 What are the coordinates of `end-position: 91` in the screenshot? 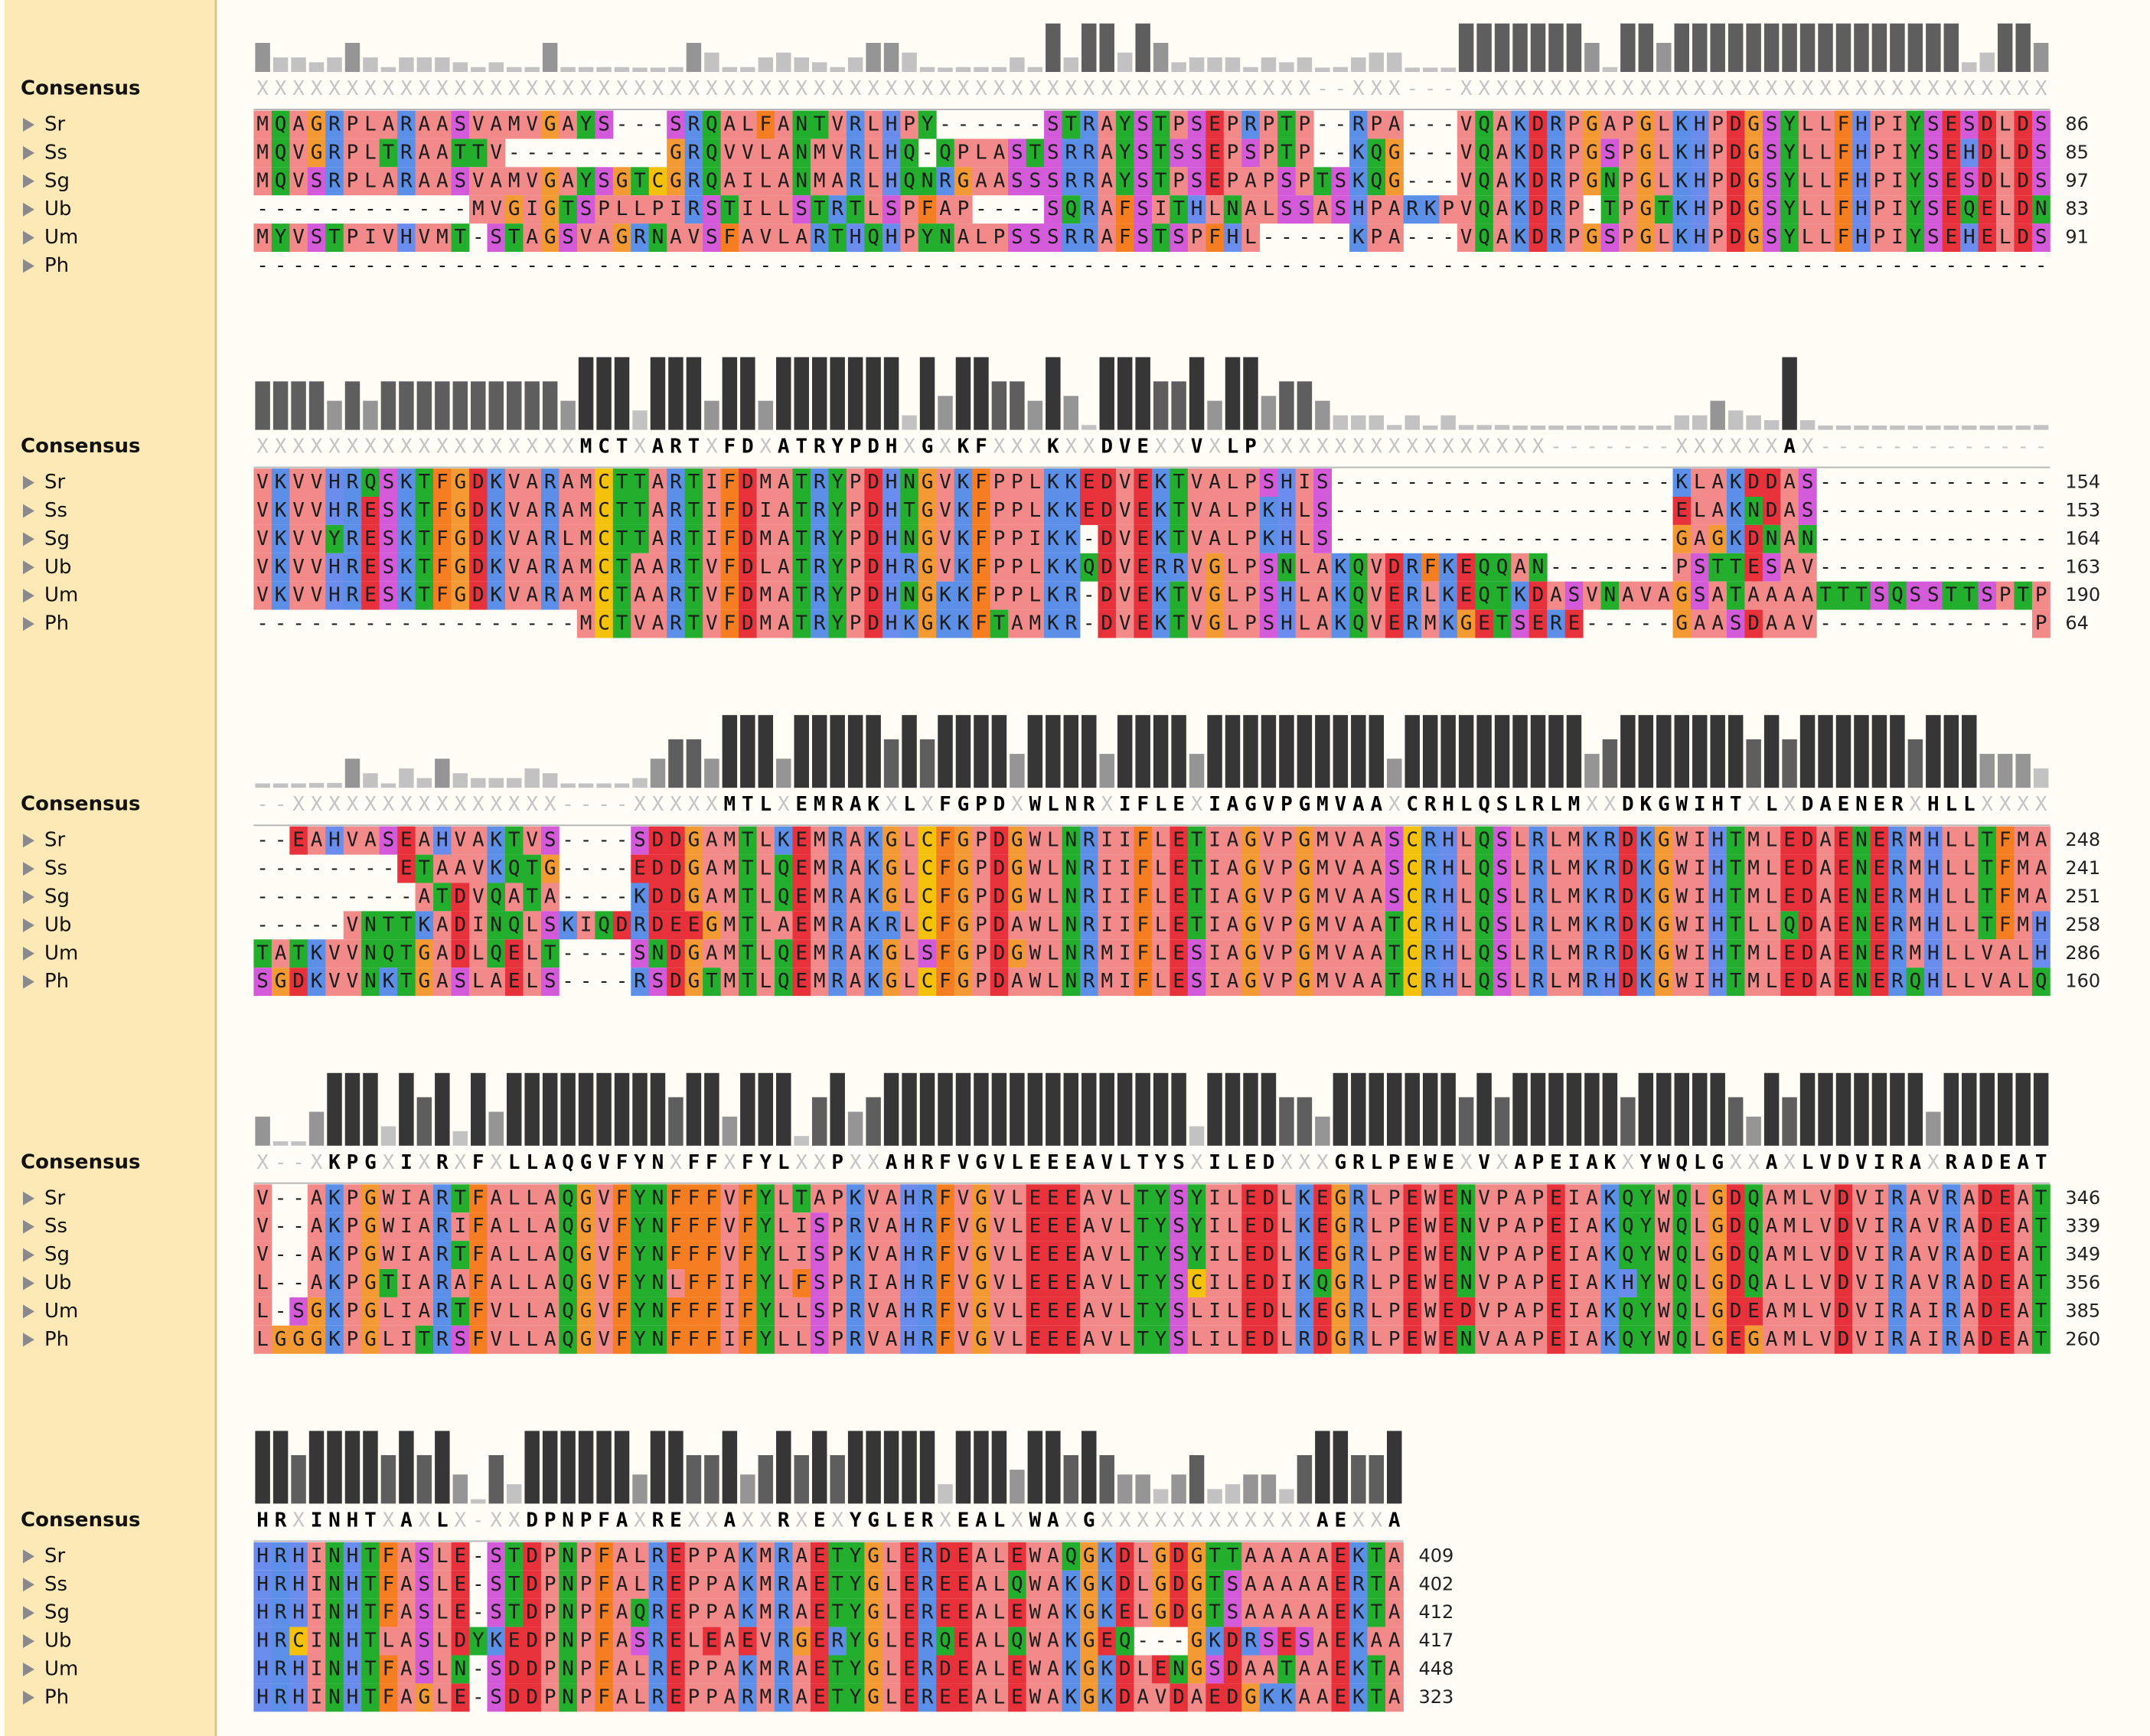 It's located at (2077, 237).